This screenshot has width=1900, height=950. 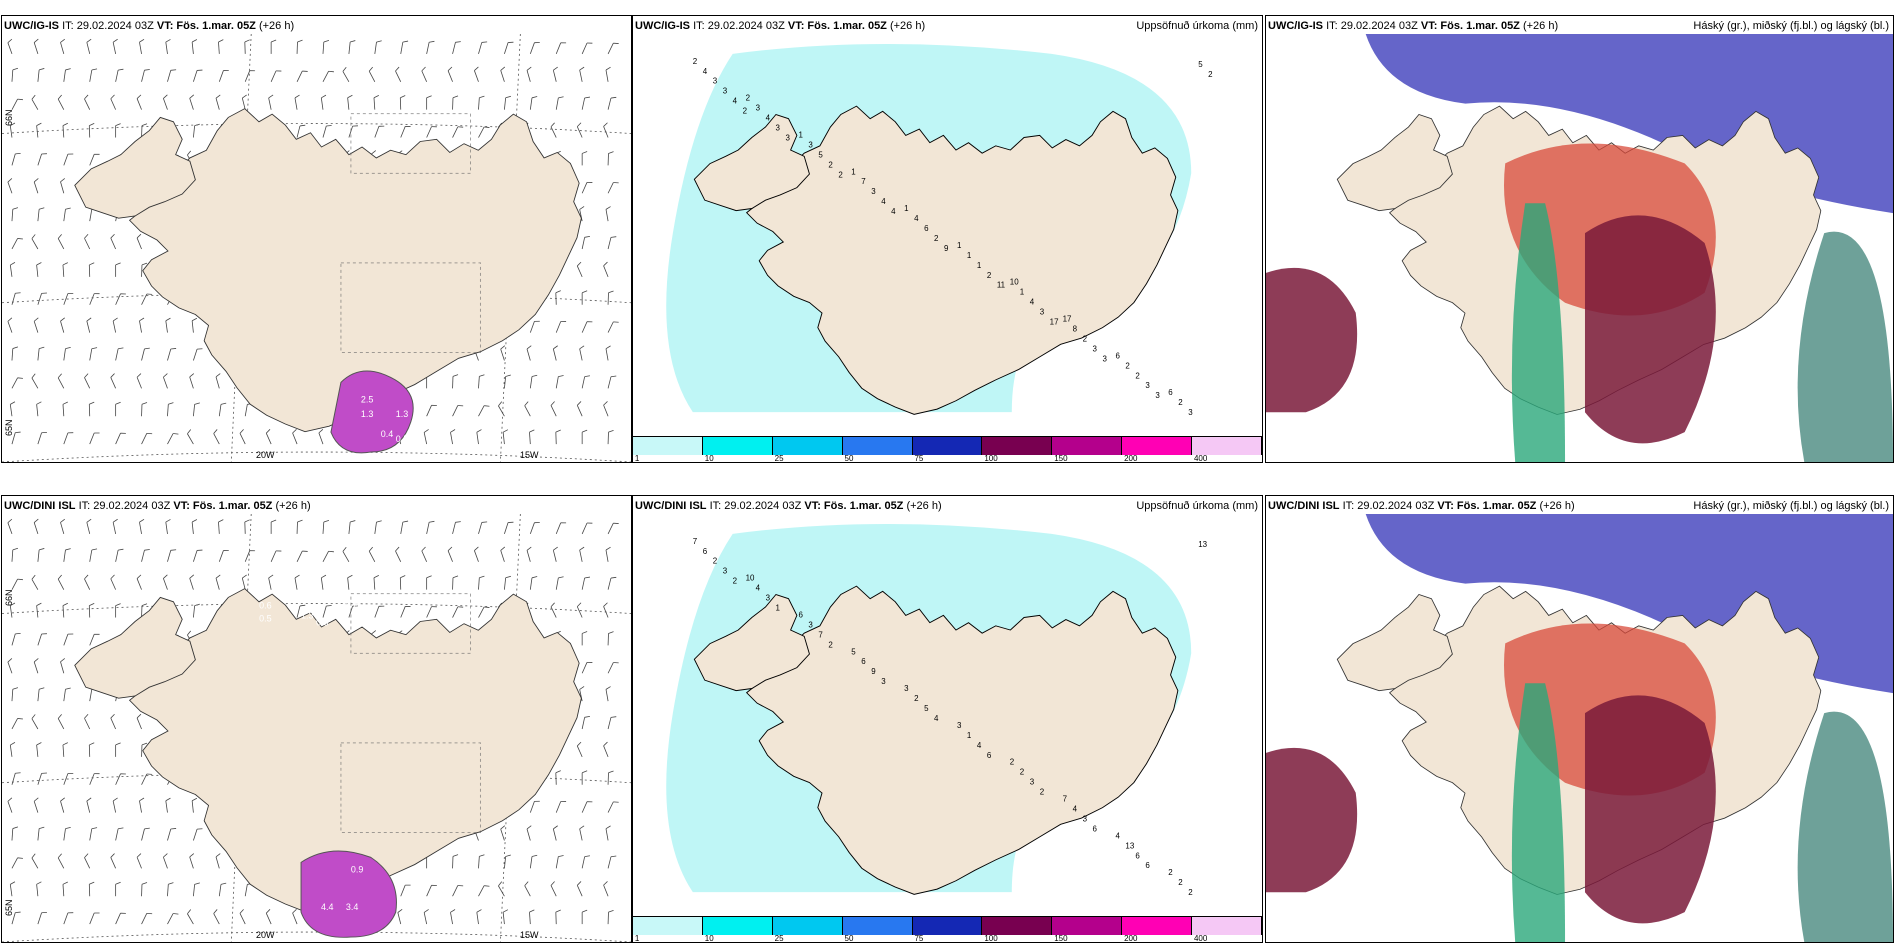 I want to click on west-dark-area, so click(x=1312, y=820).